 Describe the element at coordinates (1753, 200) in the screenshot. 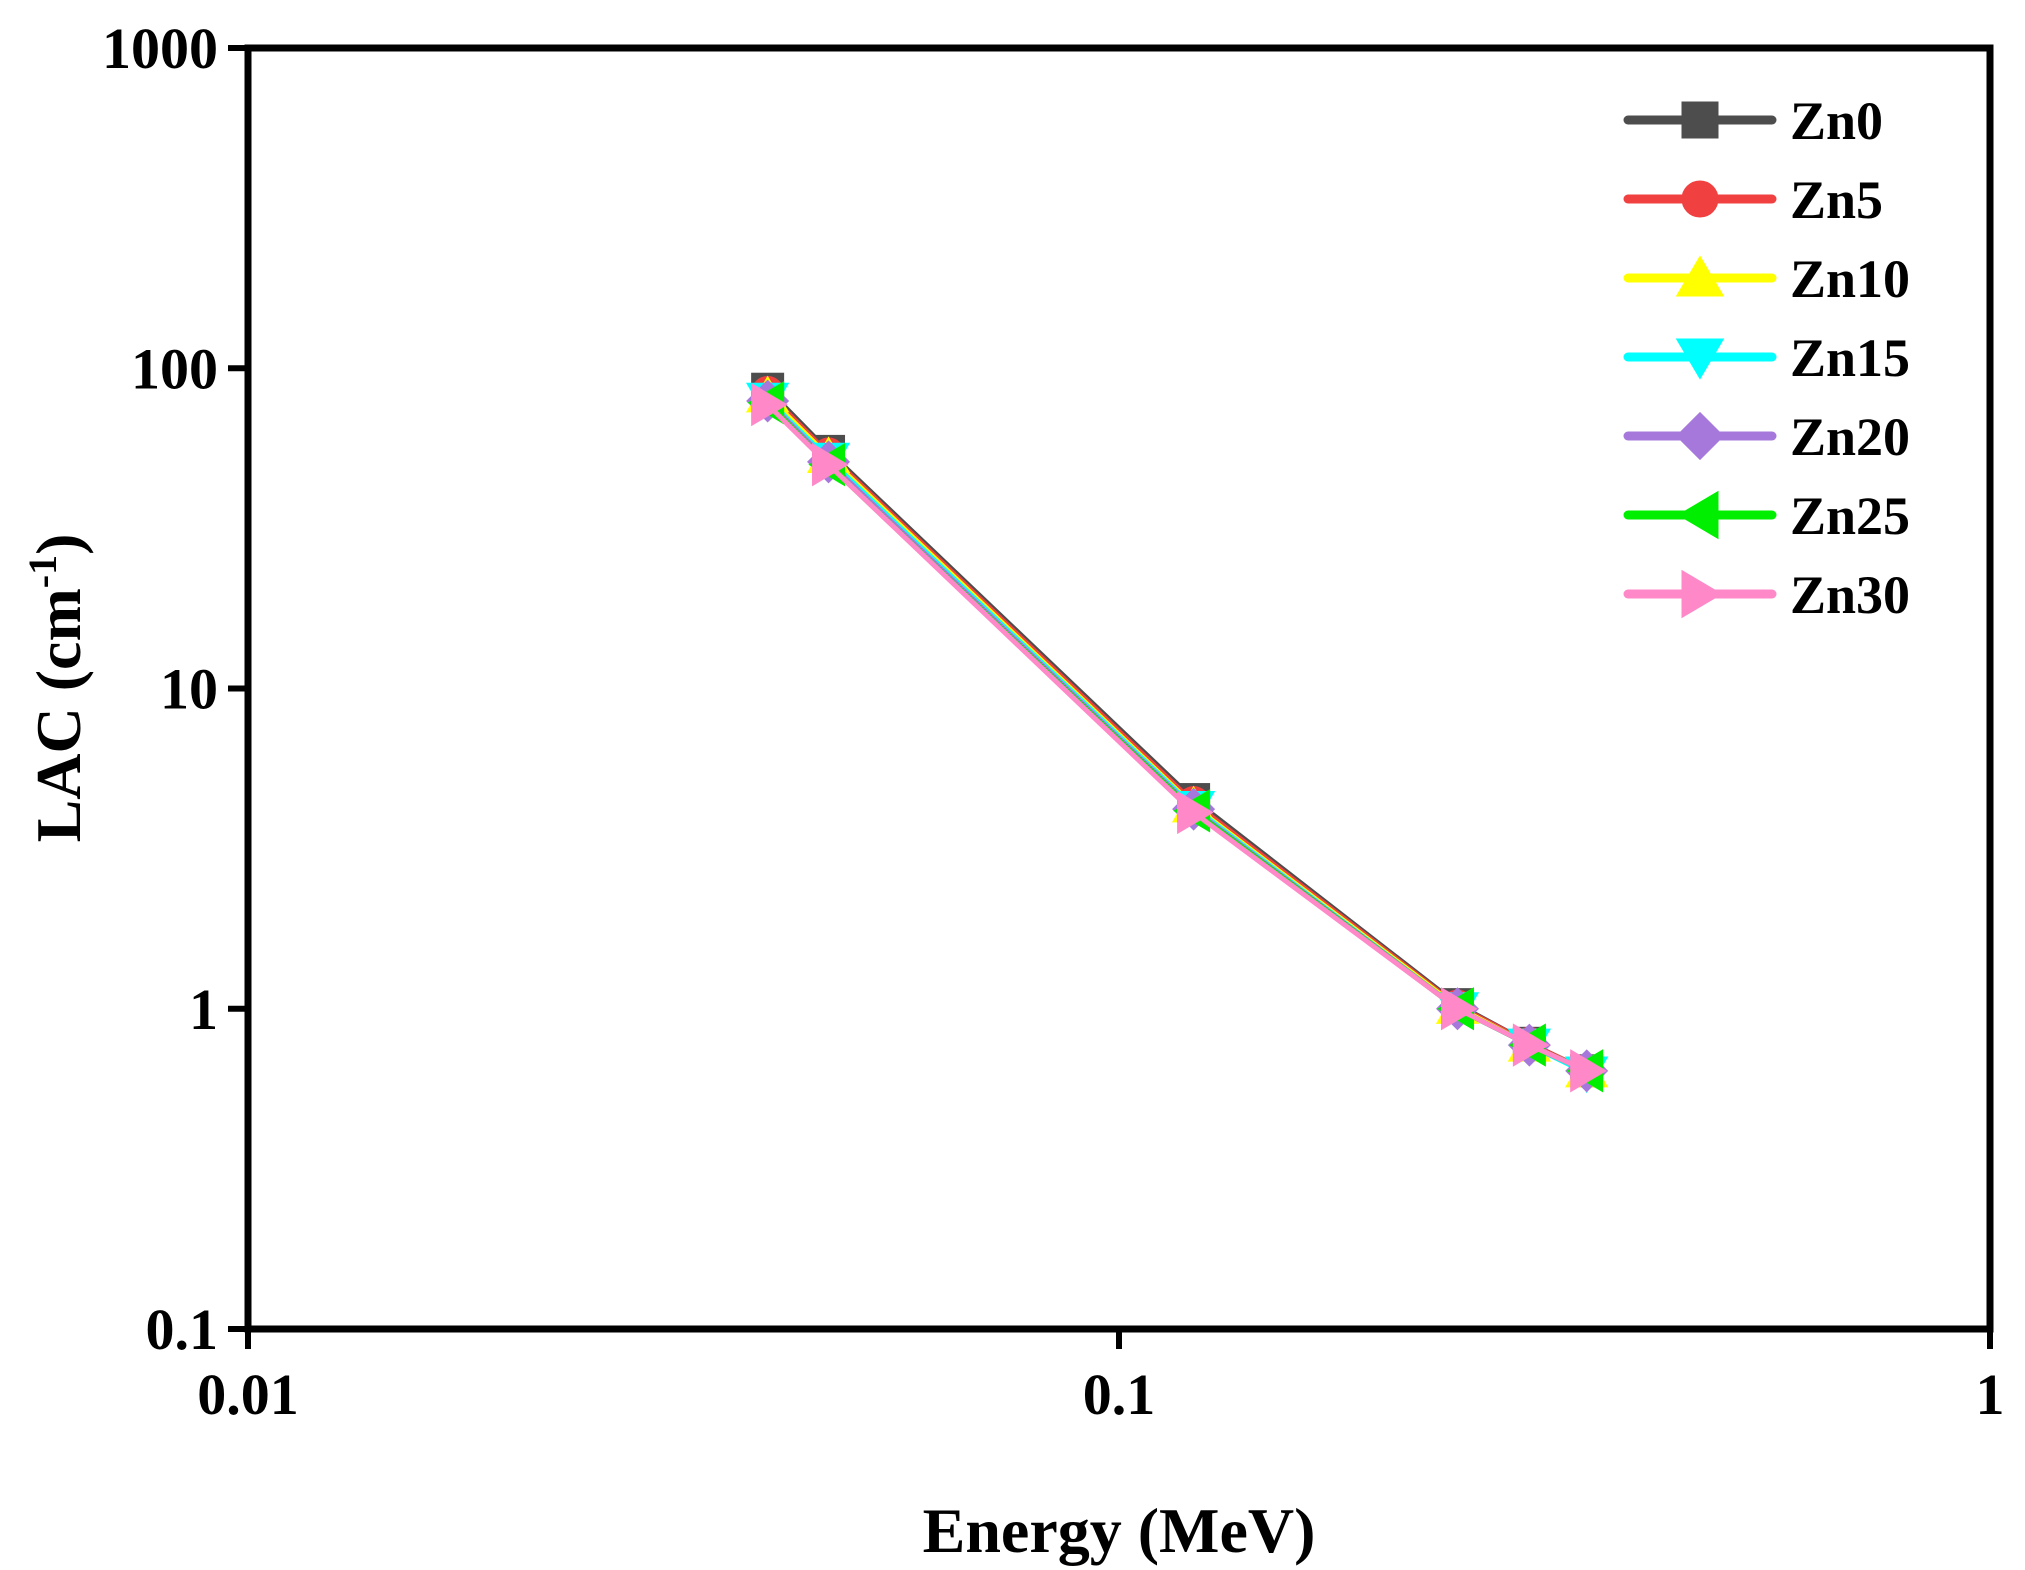

I see `legend-item-Zn5: Zn5` at that location.